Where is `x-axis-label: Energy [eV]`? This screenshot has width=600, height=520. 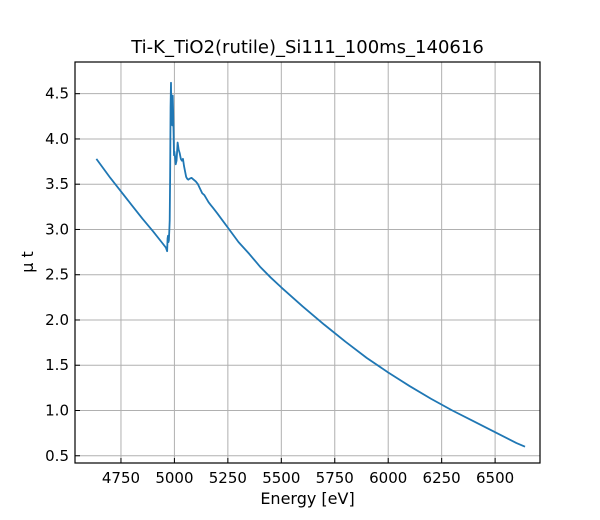
x-axis-label: Energy [eV] is located at coordinates (307, 498).